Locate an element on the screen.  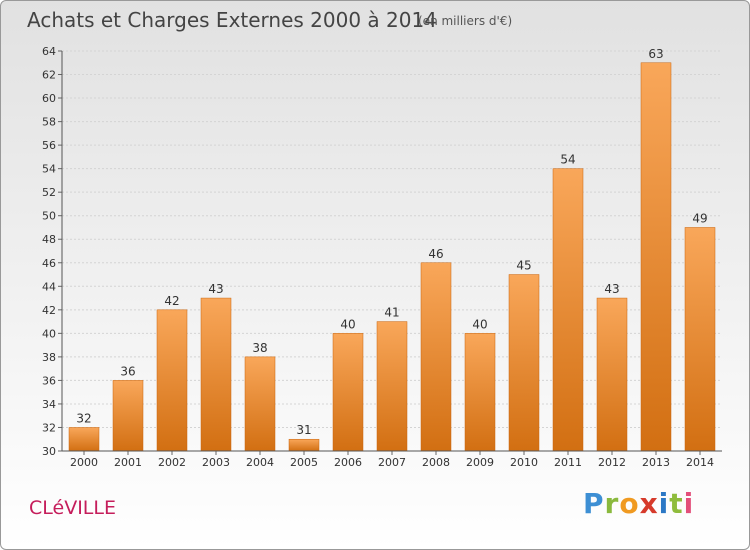
data-label-2007: 41 is located at coordinates (391, 313).